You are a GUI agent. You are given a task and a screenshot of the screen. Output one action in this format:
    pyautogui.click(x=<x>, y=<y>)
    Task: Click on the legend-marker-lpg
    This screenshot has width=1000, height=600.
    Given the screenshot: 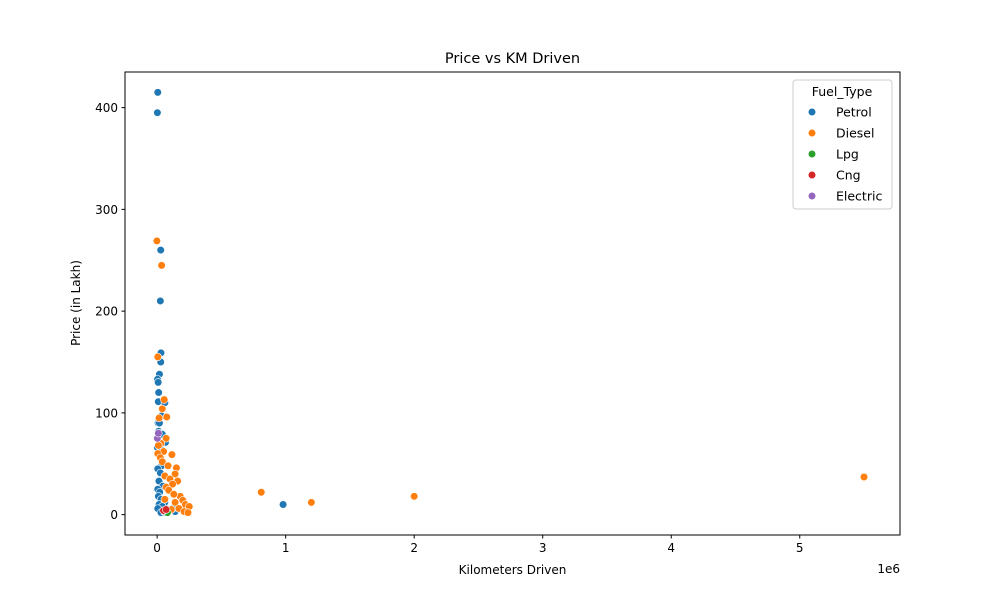 What is the action you would take?
    pyautogui.click(x=812, y=154)
    